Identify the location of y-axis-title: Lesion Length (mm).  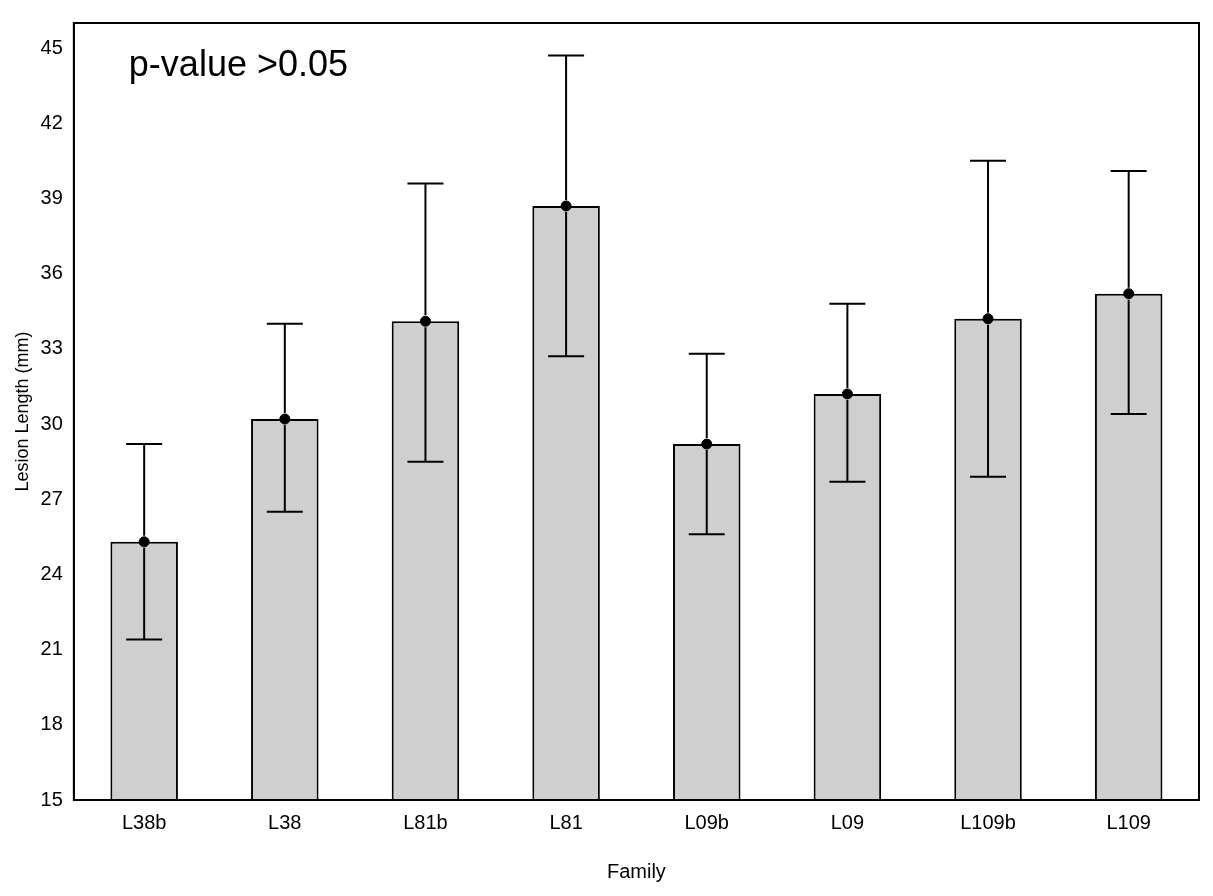
(21, 411).